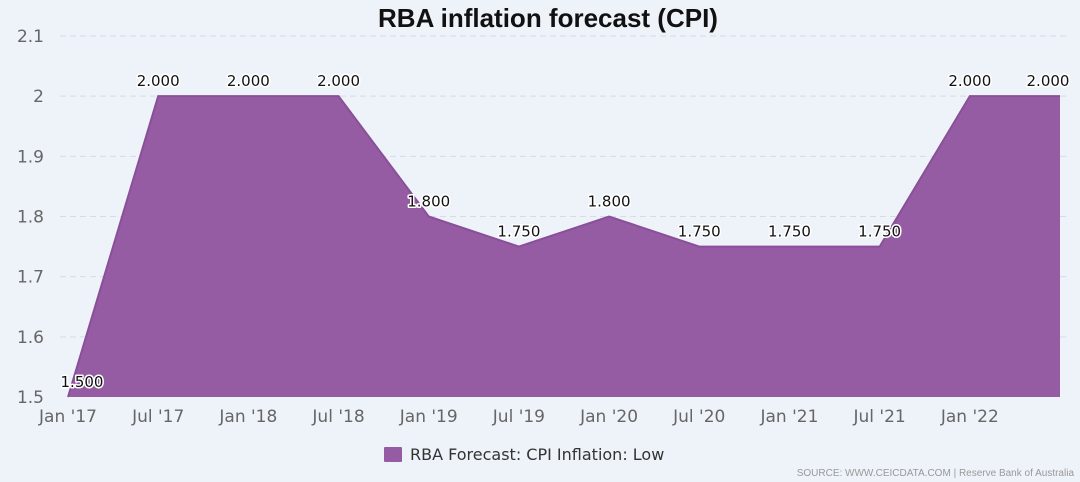 The width and height of the screenshot is (1080, 482). What do you see at coordinates (30, 278) in the screenshot?
I see `y-tick-label: 1.7` at bounding box center [30, 278].